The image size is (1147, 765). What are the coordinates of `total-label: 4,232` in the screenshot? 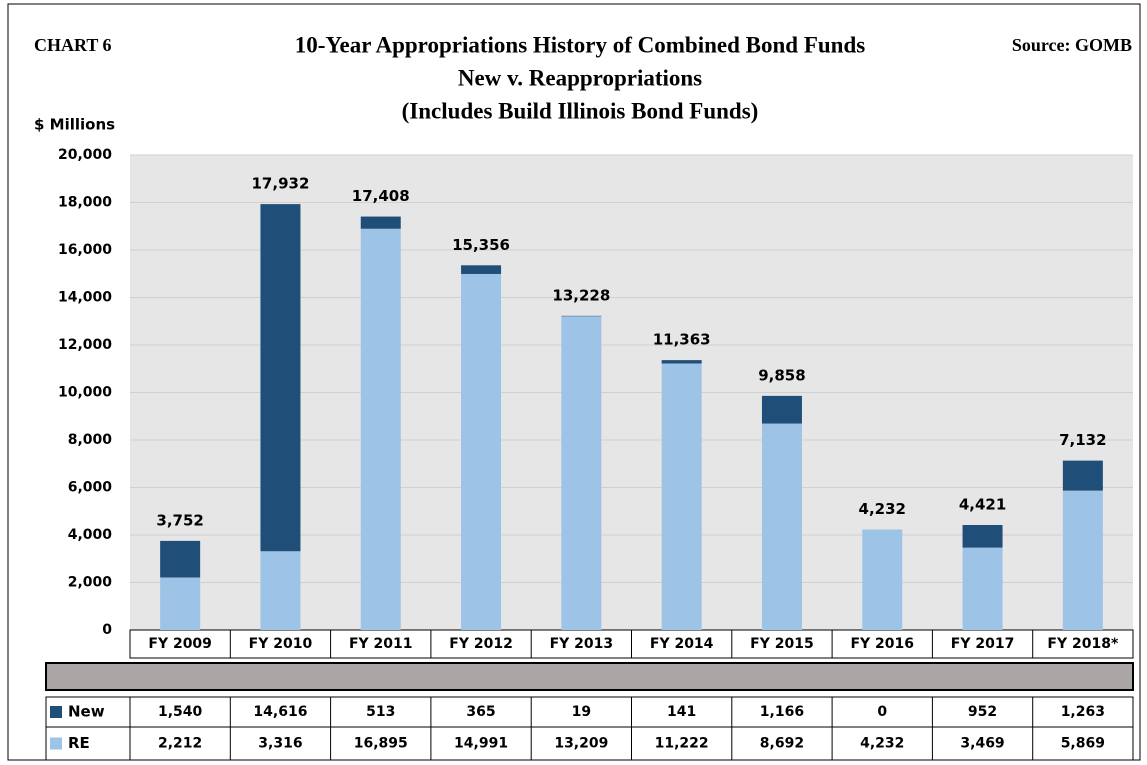 It's located at (882, 509).